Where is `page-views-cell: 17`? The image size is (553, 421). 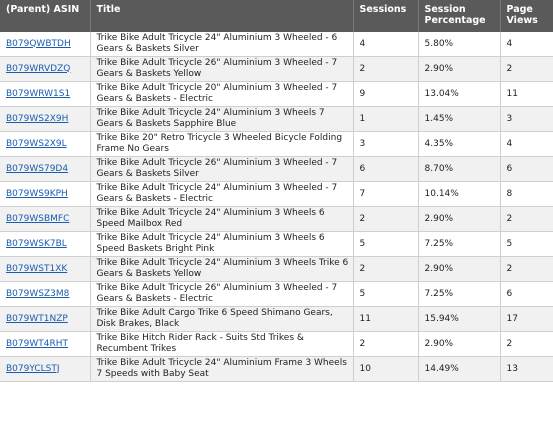 page-views-cell: 17 is located at coordinates (526, 319).